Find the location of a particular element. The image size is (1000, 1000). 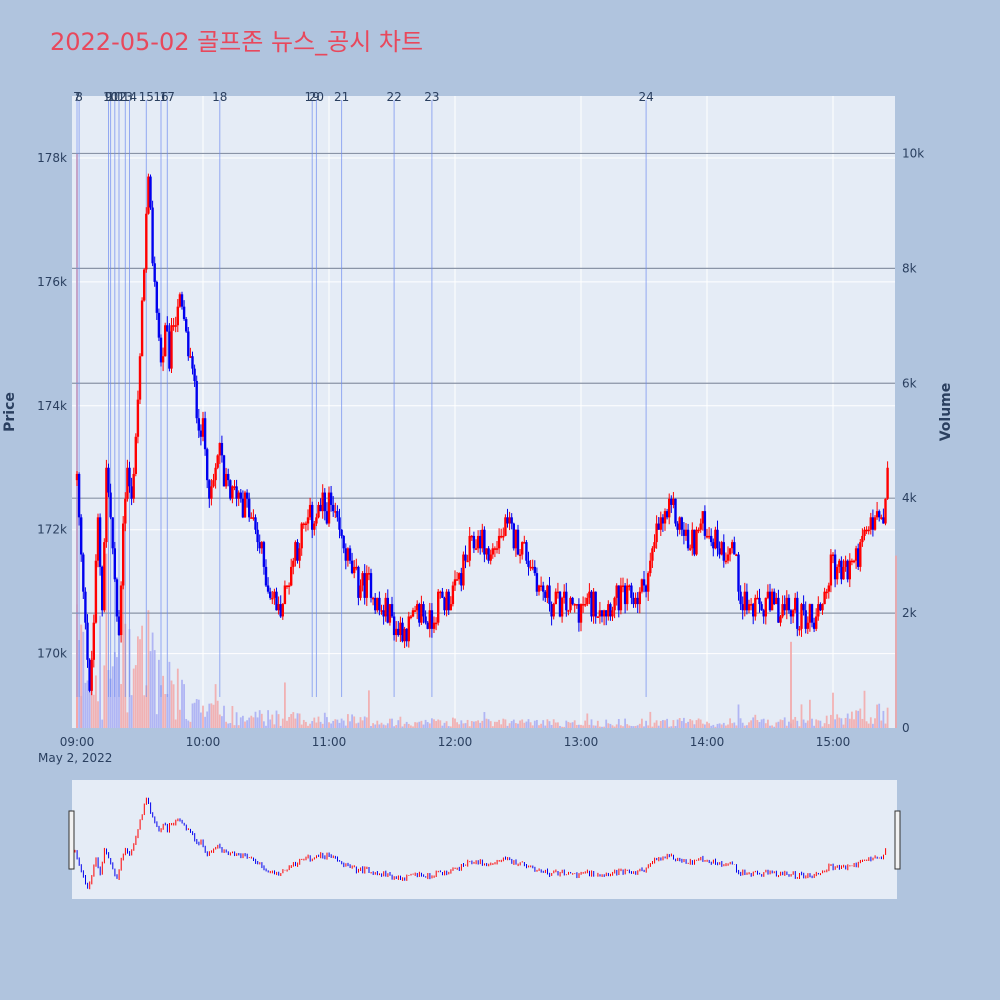

event-marker: 16 is located at coordinates (161, 393).